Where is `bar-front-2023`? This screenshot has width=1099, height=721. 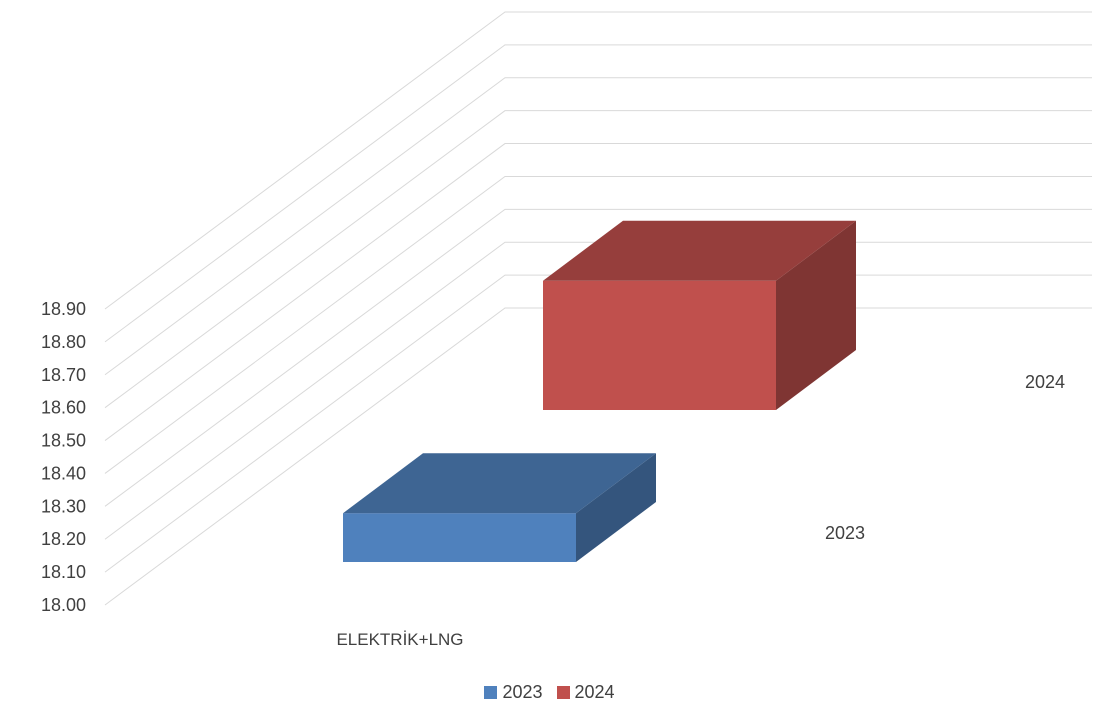
bar-front-2023 is located at coordinates (459, 537).